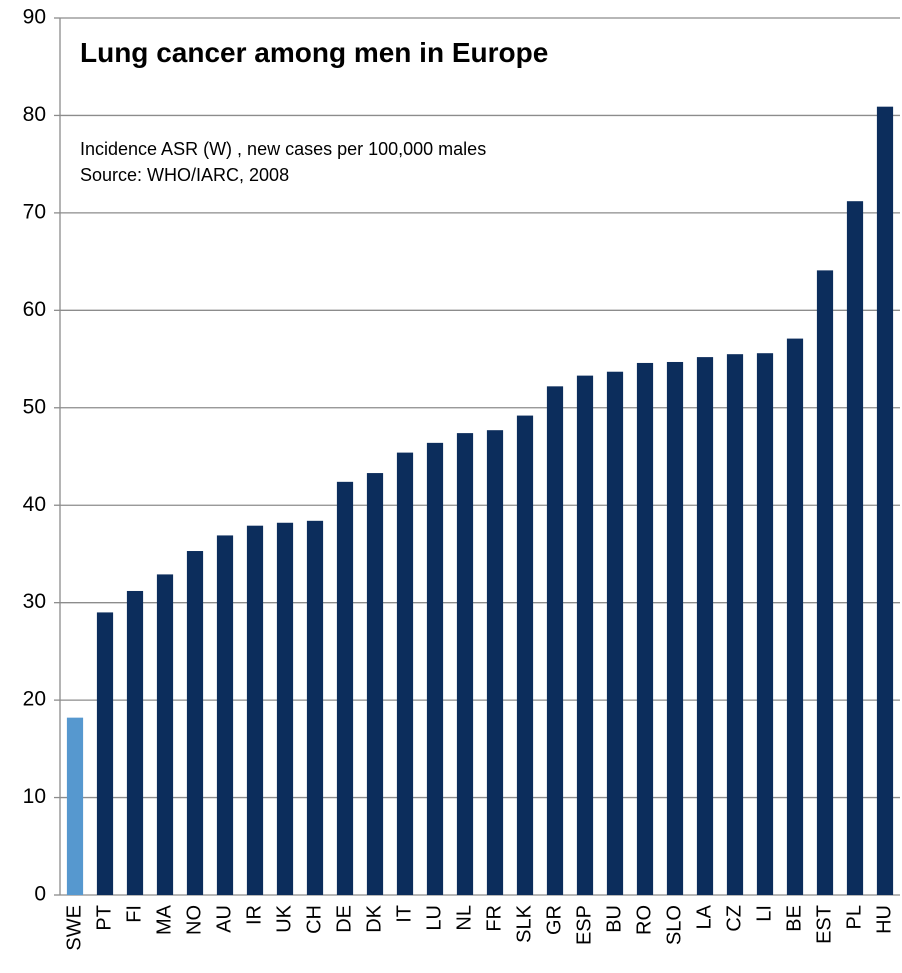 This screenshot has height=973, width=902. I want to click on x-tick-label: LA, so click(704, 916).